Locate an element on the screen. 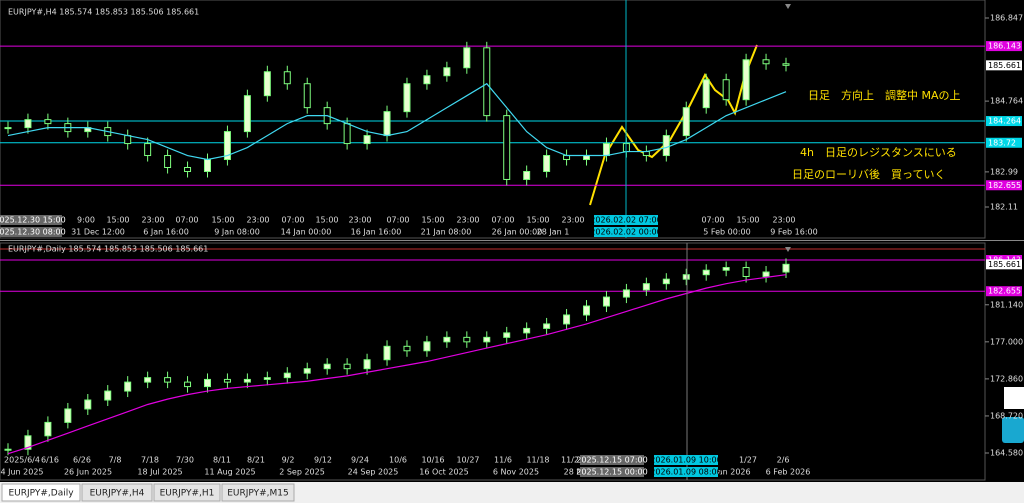 The image size is (1024, 503). tab-label: EURJPY#,M15 is located at coordinates (258, 494).